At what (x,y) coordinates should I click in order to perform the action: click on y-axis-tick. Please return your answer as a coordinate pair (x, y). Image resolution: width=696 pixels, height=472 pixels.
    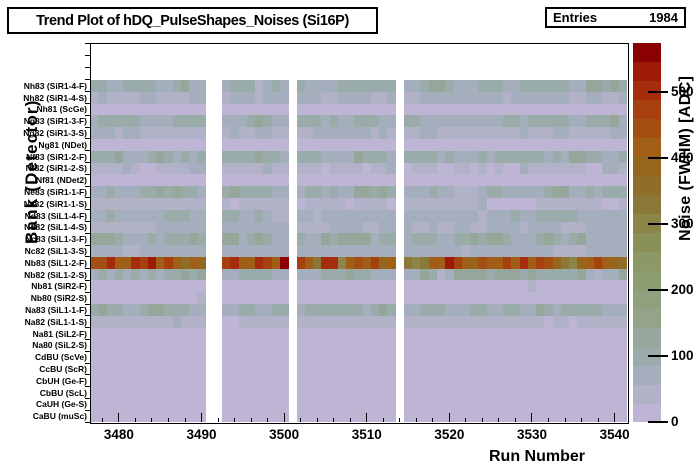
    Looking at the image, I should click on (87, 269).